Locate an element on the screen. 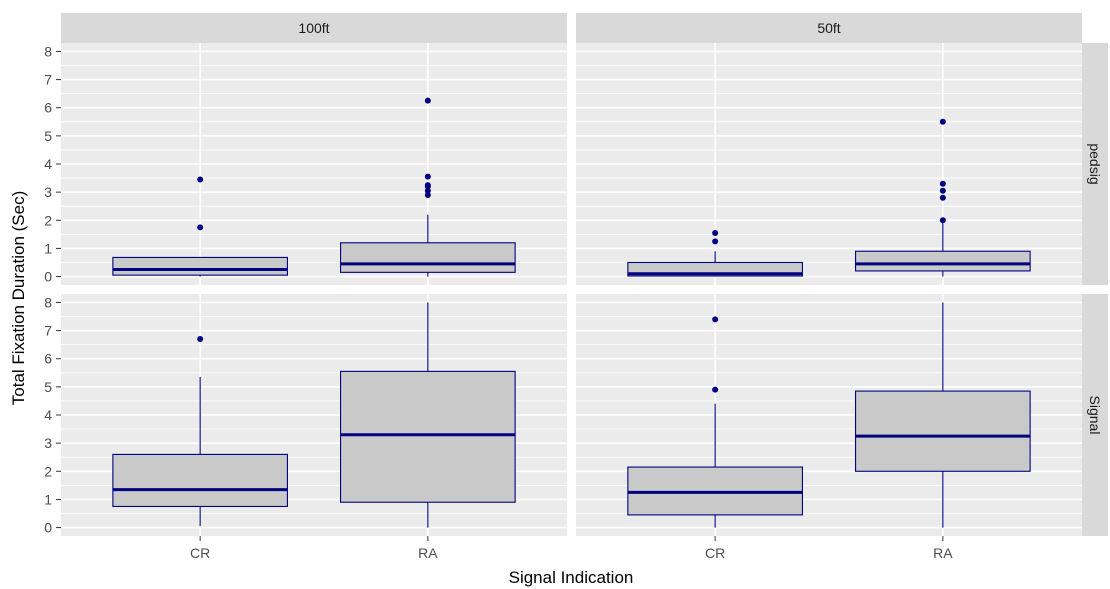 The image size is (1110, 589). x-axis-title: Signal Indication is located at coordinates (571, 577).